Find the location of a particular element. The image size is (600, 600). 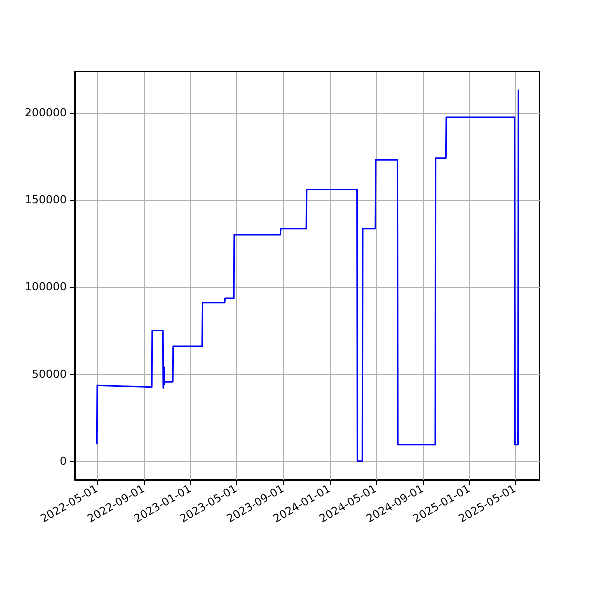

y-tick-label: 150000 is located at coordinates (46, 200).